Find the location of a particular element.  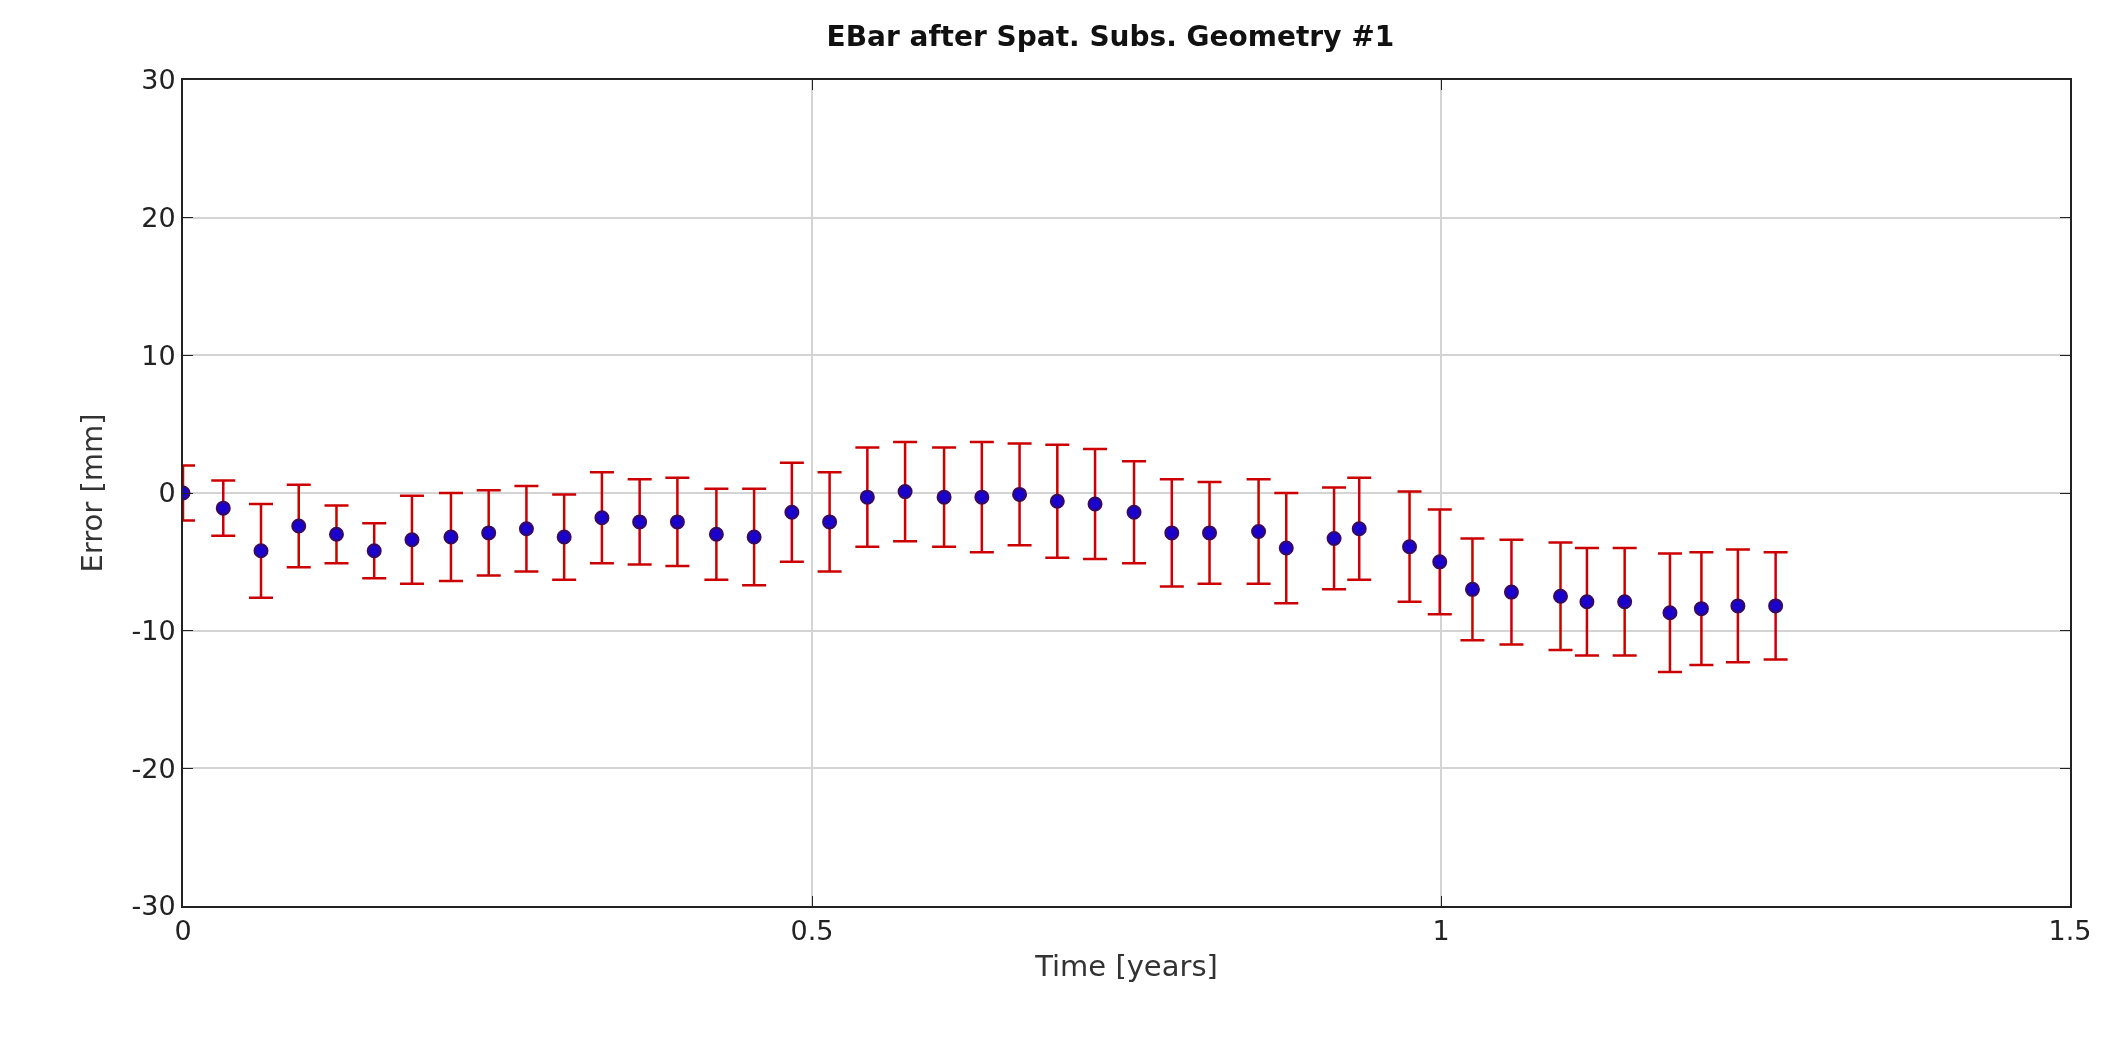

y-tick-label: -20 is located at coordinates (153, 768).